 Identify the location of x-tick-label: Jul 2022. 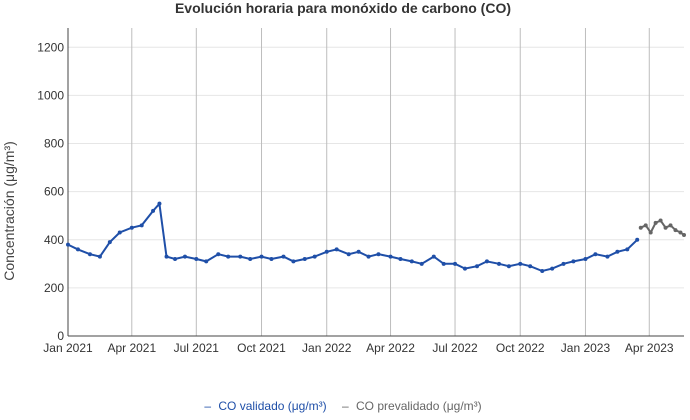
(455, 348).